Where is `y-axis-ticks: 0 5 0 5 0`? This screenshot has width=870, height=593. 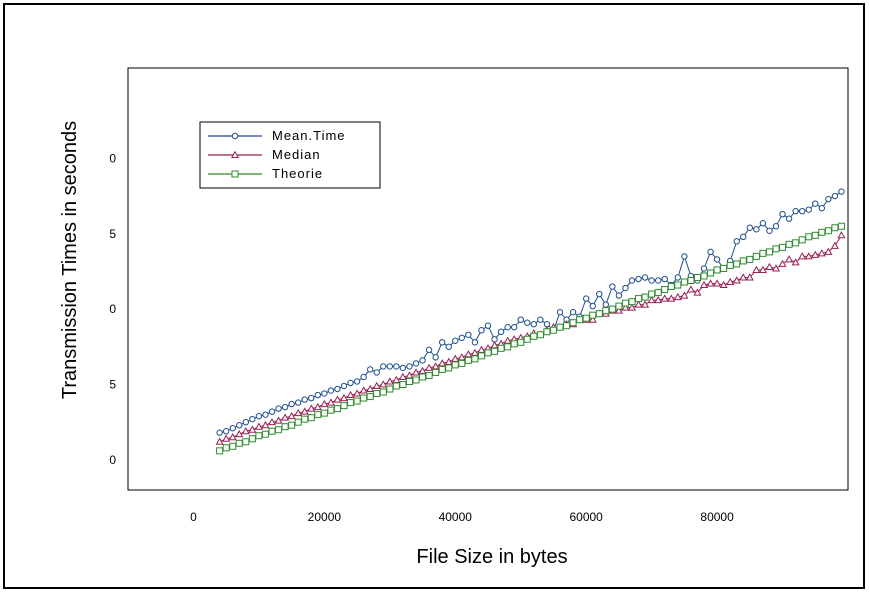
y-axis-ticks: 0 5 0 5 0 is located at coordinates (112, 308).